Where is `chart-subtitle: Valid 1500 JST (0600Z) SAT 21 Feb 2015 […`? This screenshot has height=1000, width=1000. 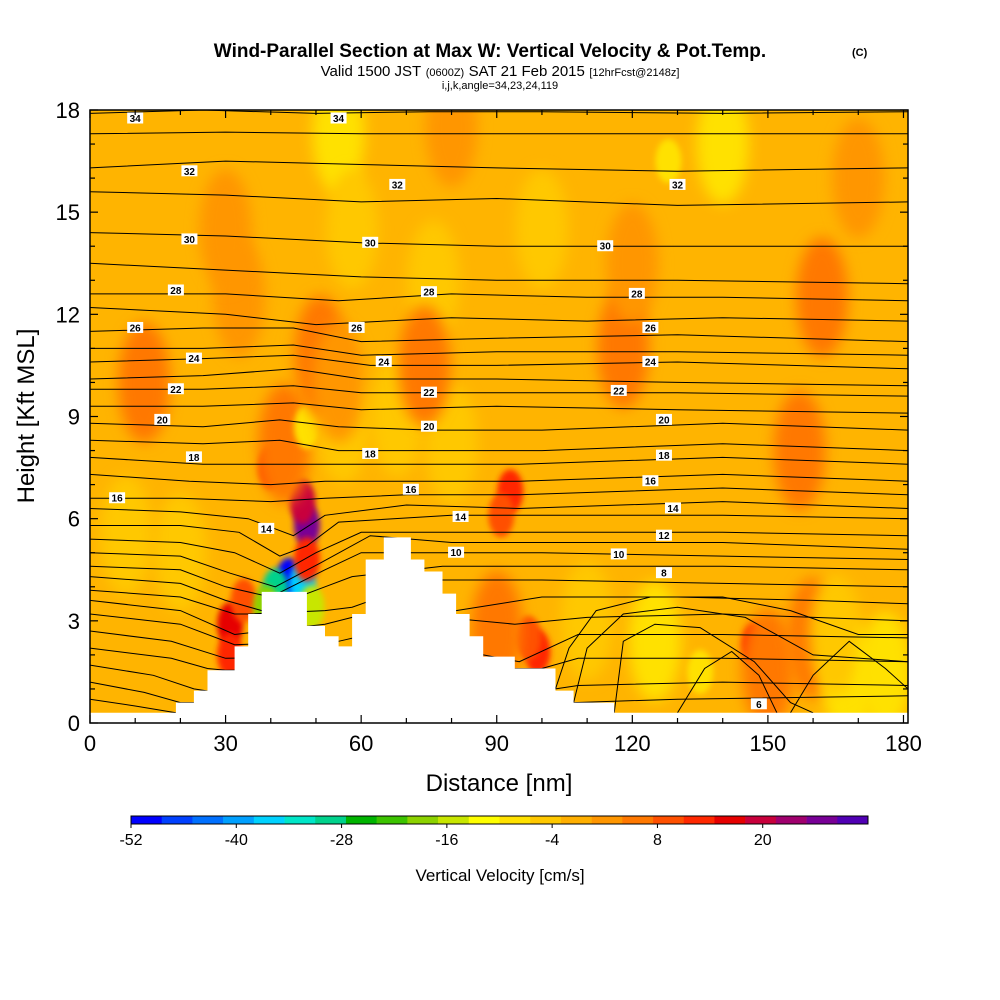
chart-subtitle: Valid 1500 JST (0600Z) SAT 21 Feb 2015 [… is located at coordinates (500, 71).